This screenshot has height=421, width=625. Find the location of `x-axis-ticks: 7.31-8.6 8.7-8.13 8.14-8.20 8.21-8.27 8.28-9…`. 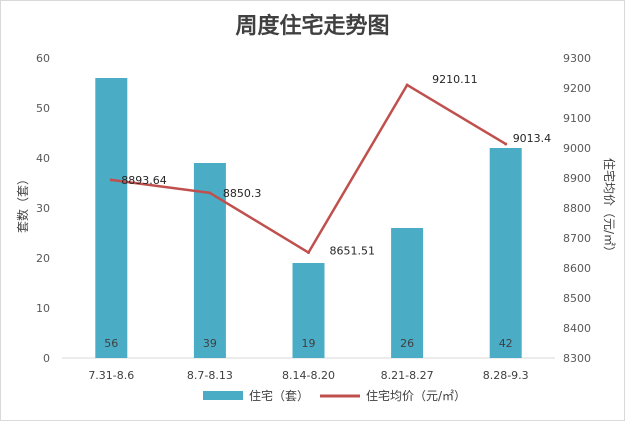

x-axis-ticks: 7.31-8.6 8.7-8.13 8.14-8.20 8.21-8.27 8.28-9… is located at coordinates (308, 375).